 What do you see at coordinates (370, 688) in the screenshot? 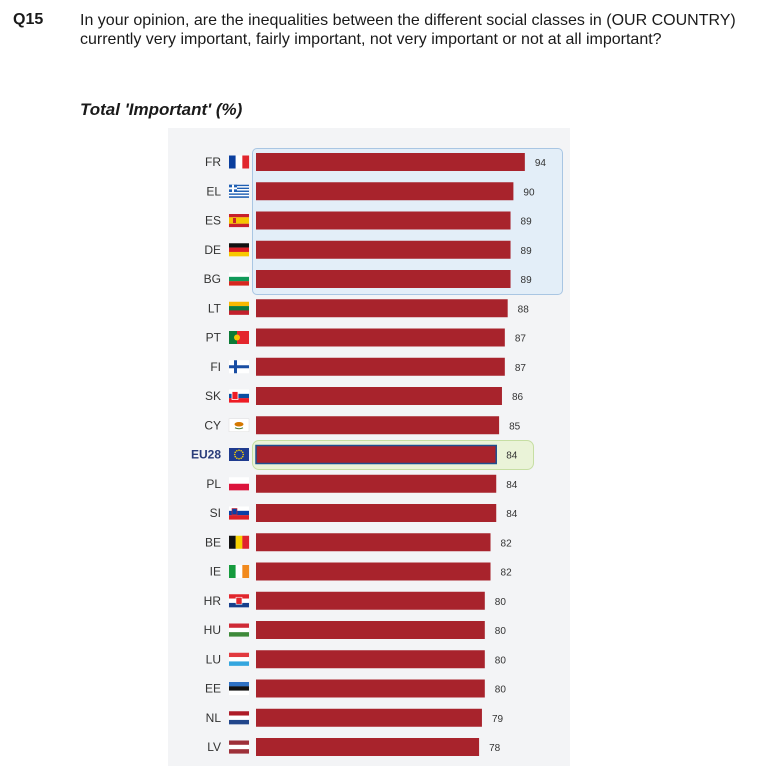
I see `bar-ee` at bounding box center [370, 688].